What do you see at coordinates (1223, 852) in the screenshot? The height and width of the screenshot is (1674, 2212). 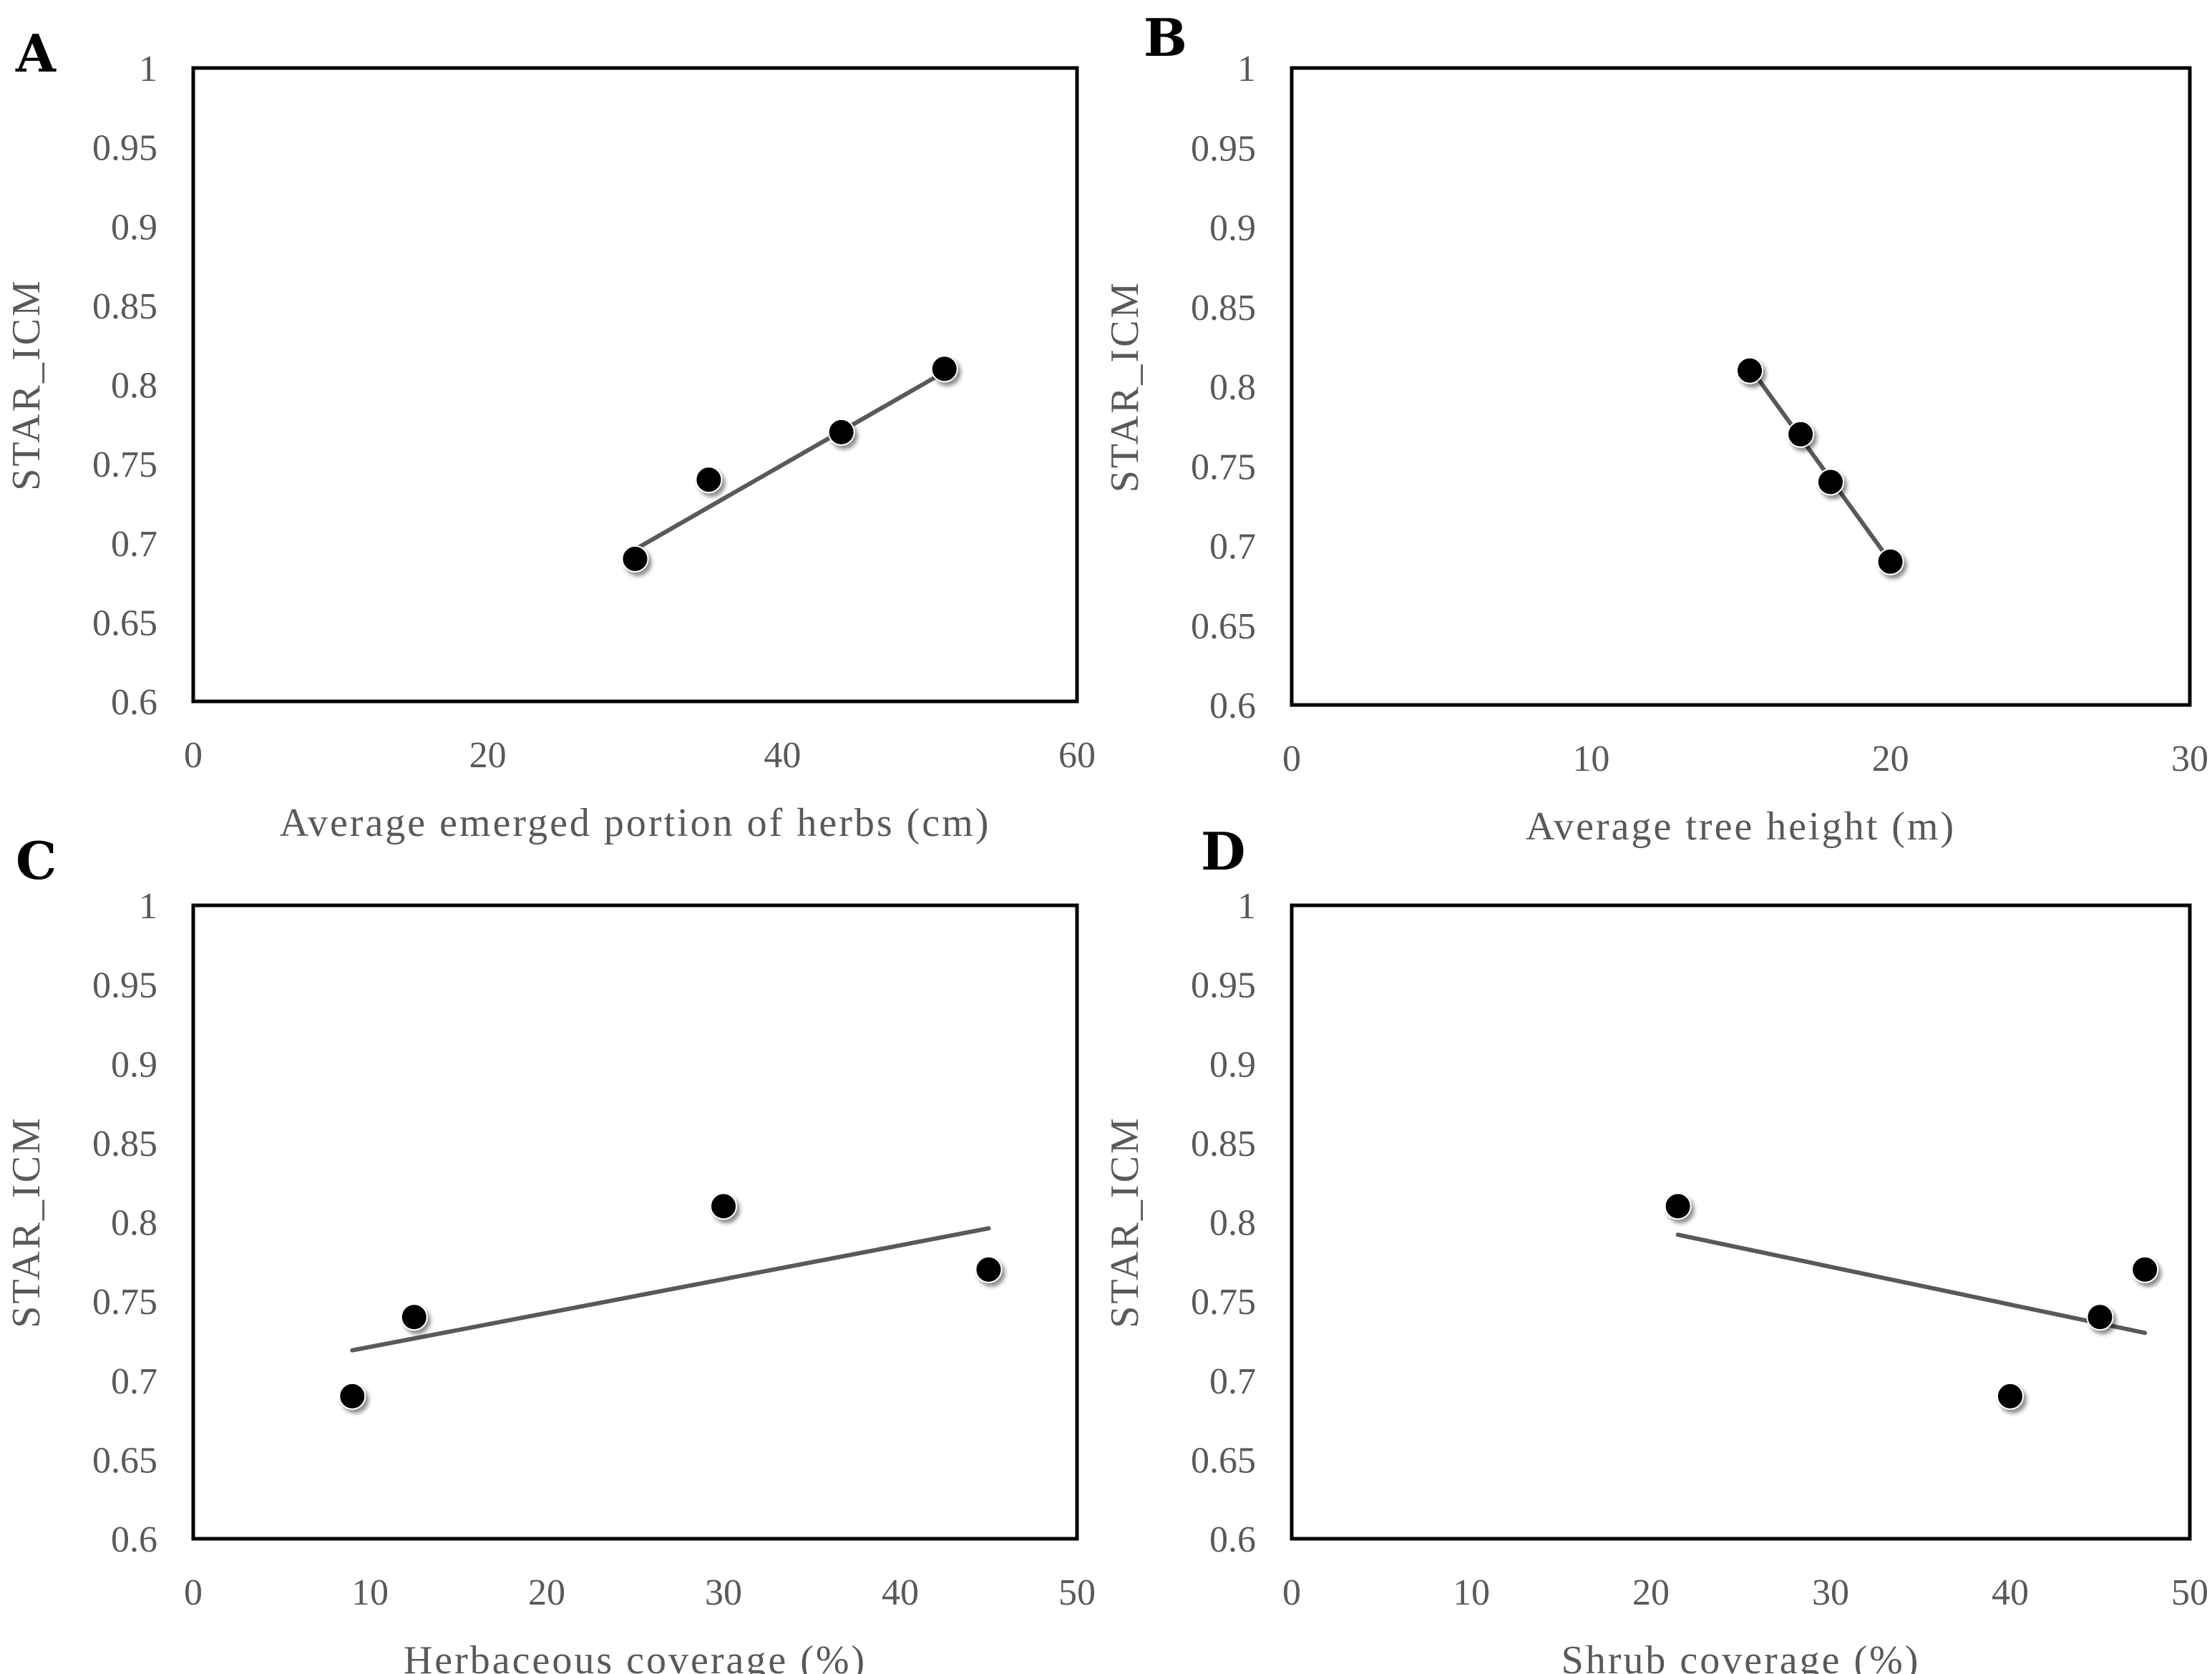 I see `panel-letter: D` at bounding box center [1223, 852].